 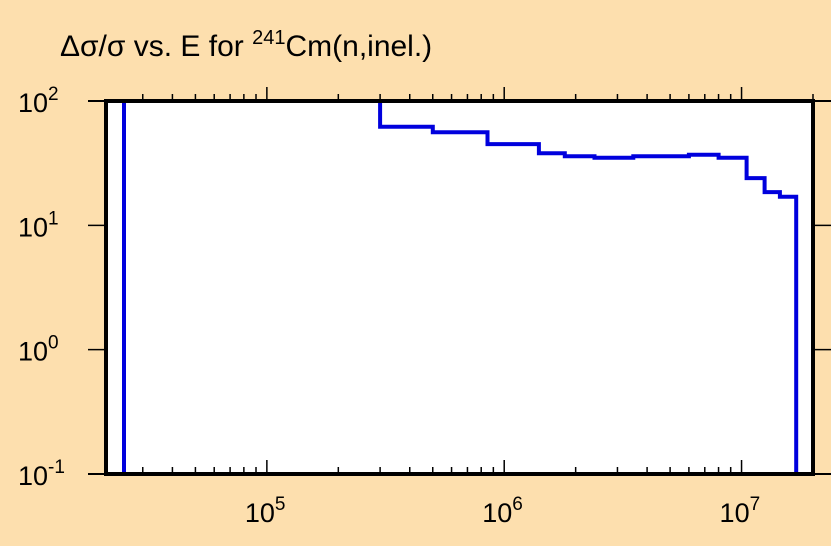 I want to click on y-tick-label: 10¹, so click(x=38, y=225).